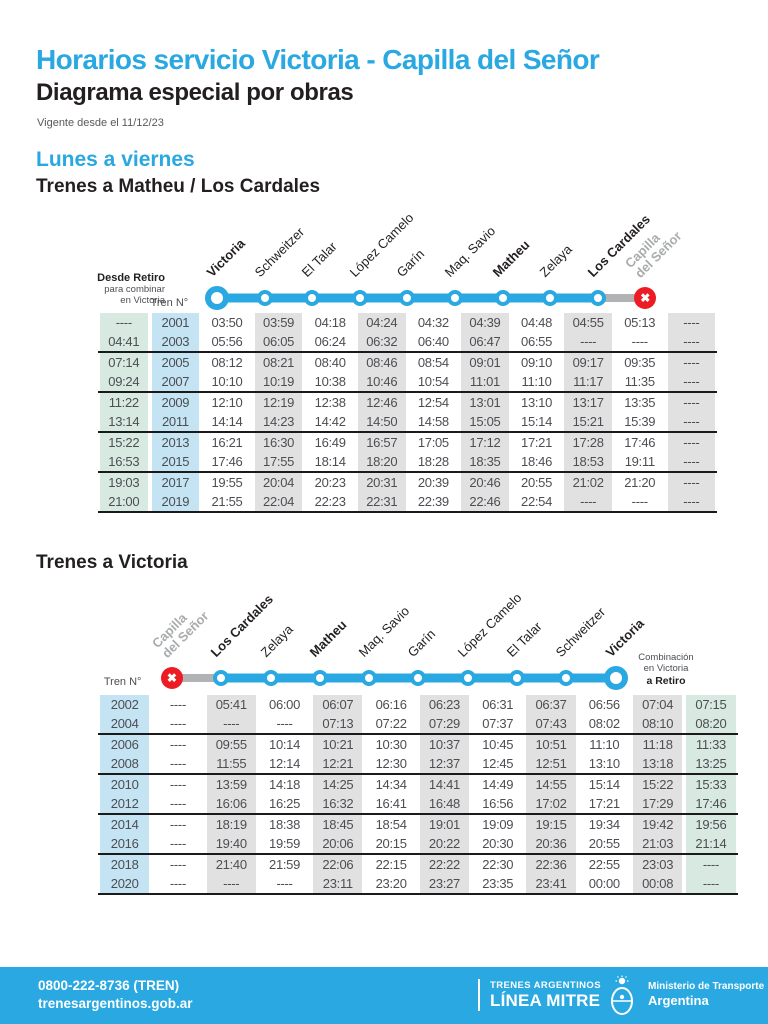 This screenshot has width=768, height=1024. What do you see at coordinates (176, 341) in the screenshot?
I see `train-number-cell: 2003` at bounding box center [176, 341].